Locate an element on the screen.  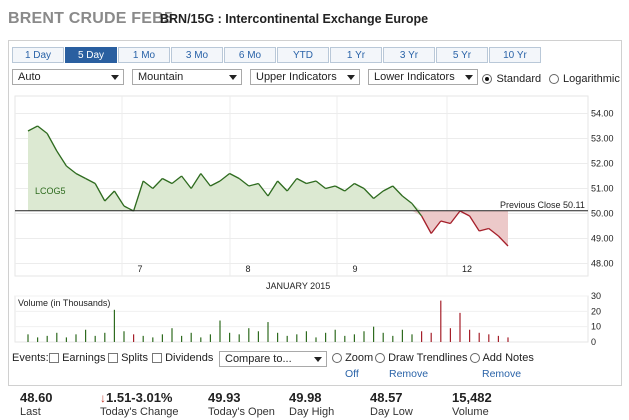
stat-last: 48.60 Last is located at coordinates (36, 404).